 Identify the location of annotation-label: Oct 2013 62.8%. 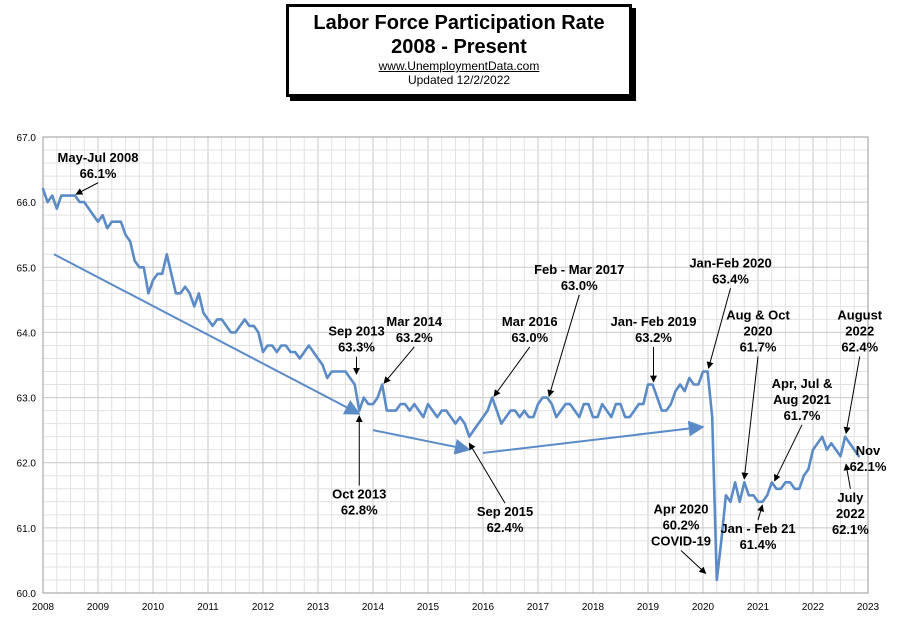
(359, 502).